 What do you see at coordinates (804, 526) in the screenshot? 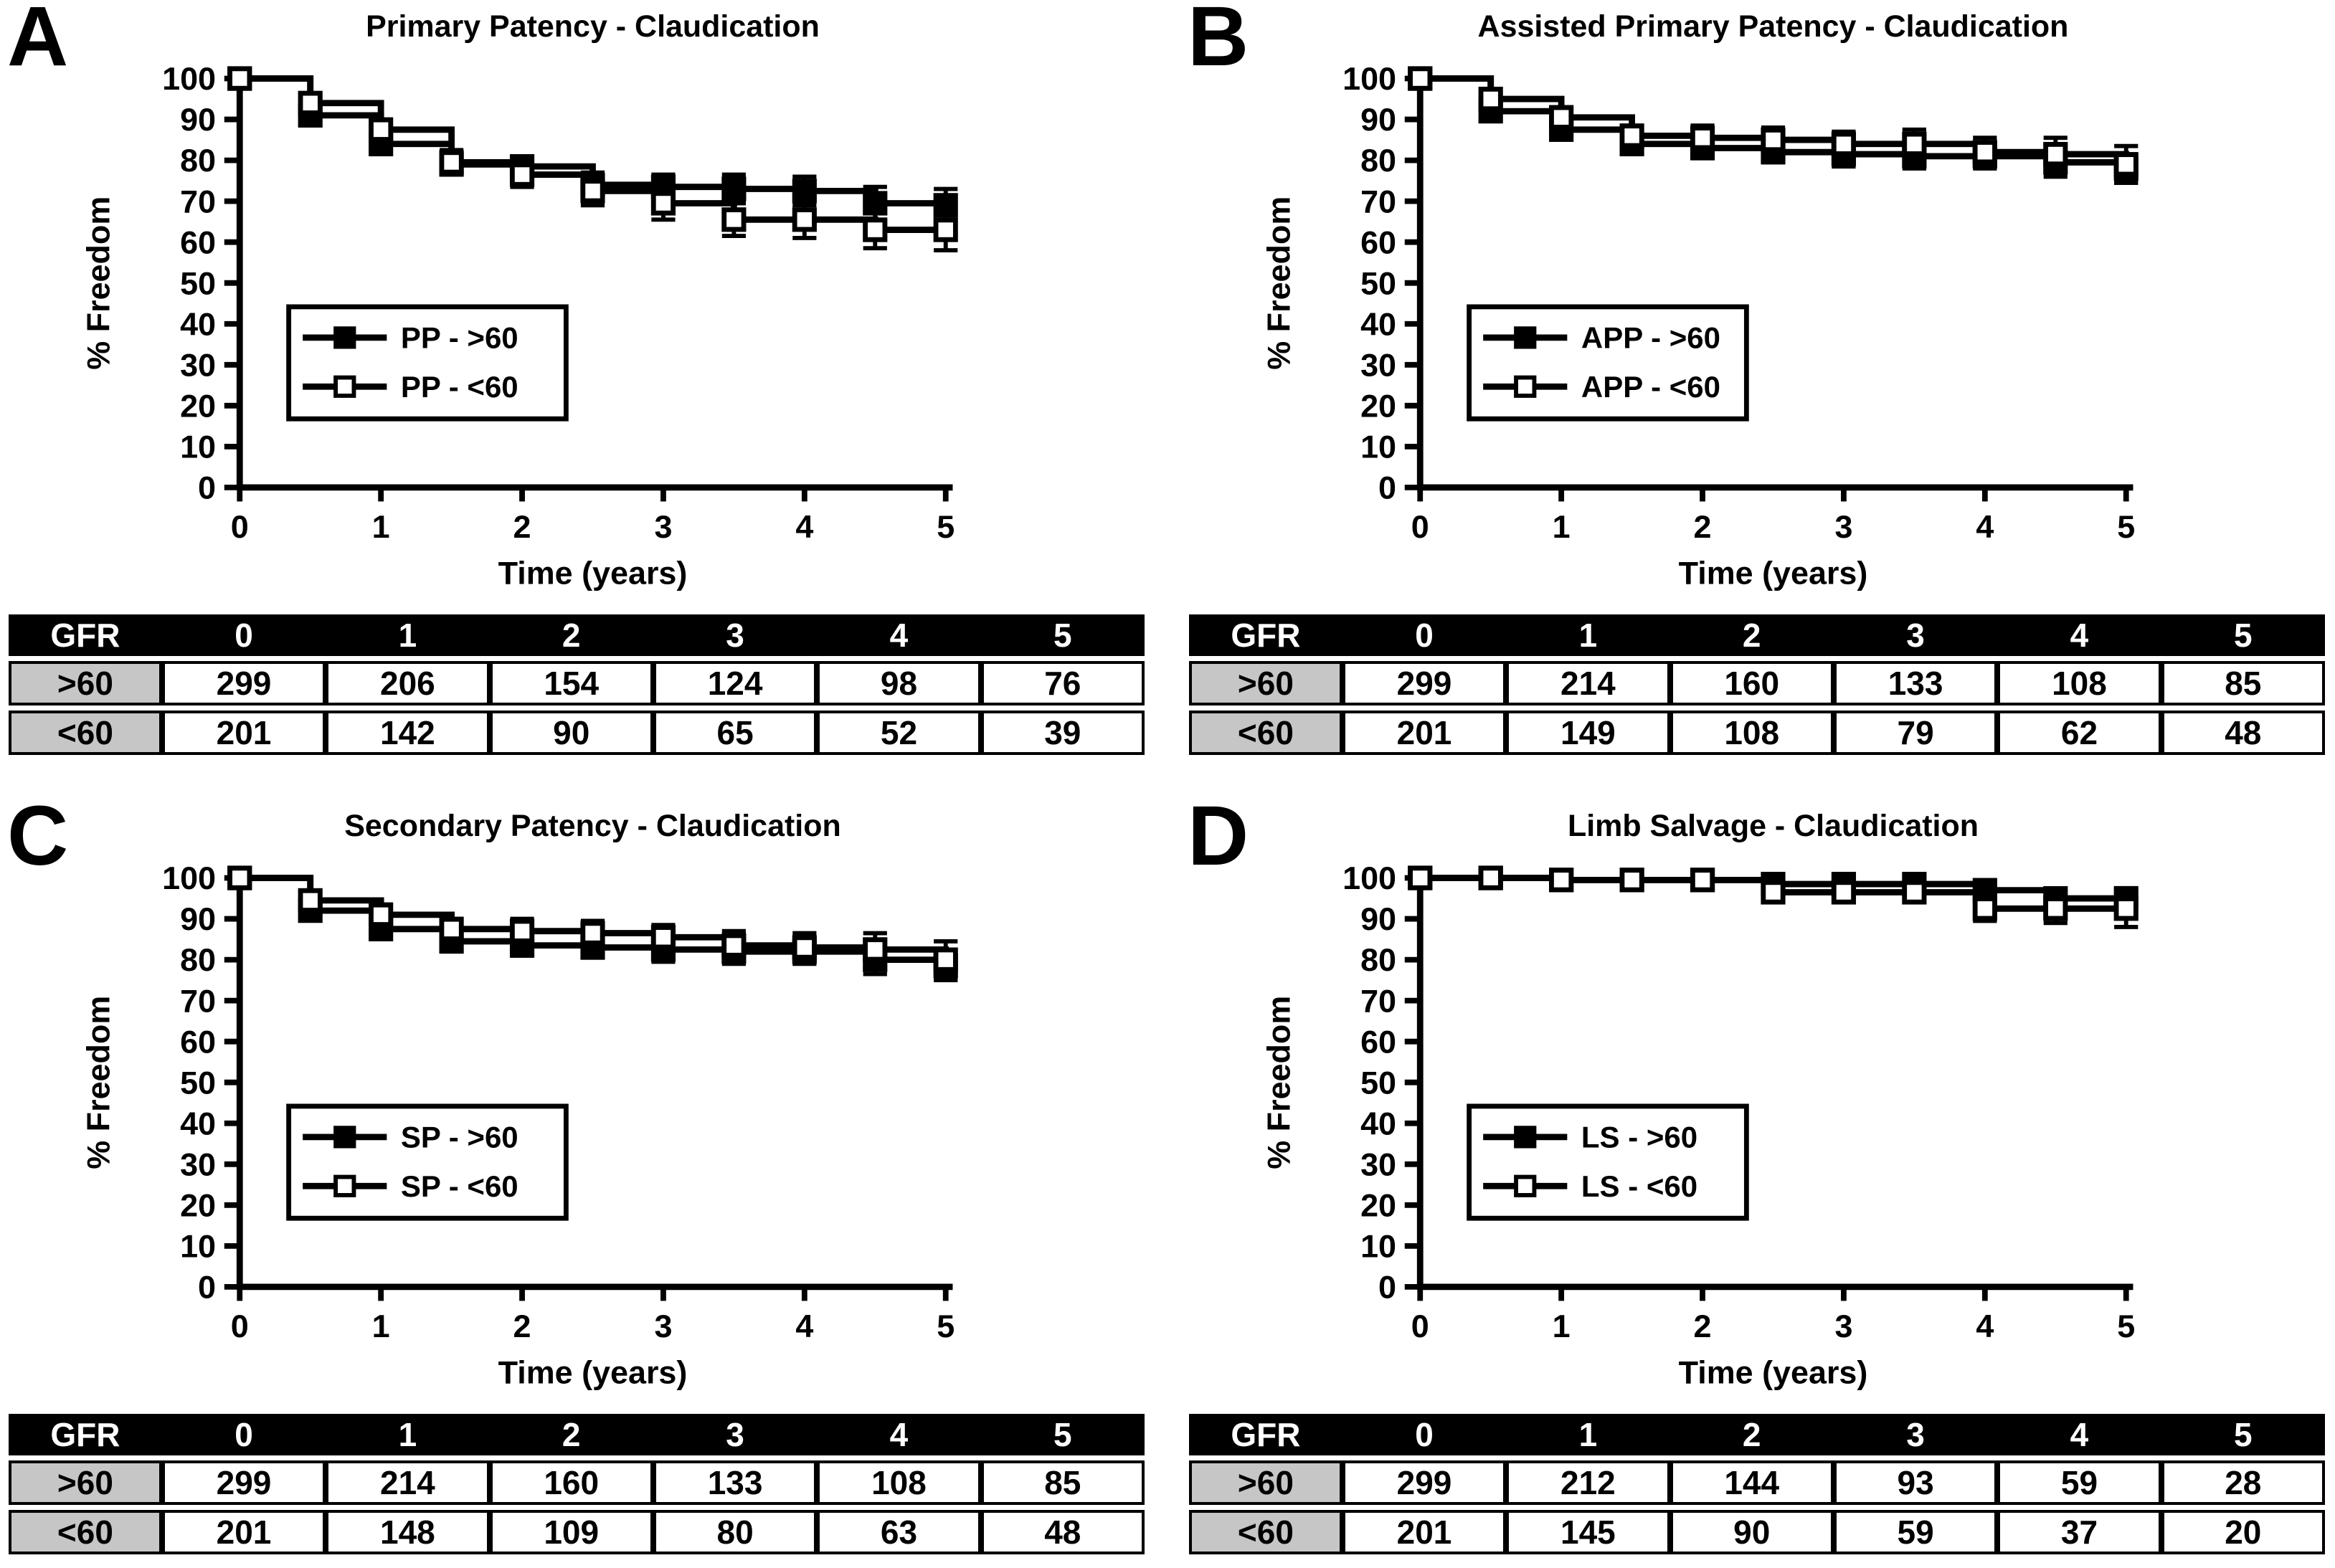
I see `x-tick-label: 4` at bounding box center [804, 526].